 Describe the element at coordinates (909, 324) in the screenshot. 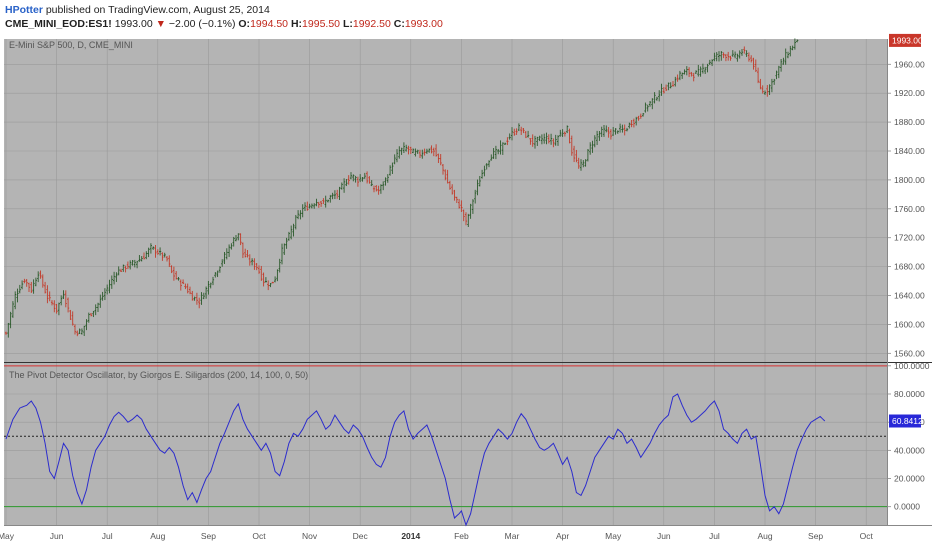

I see `price-tick-label: 1600.00` at that location.